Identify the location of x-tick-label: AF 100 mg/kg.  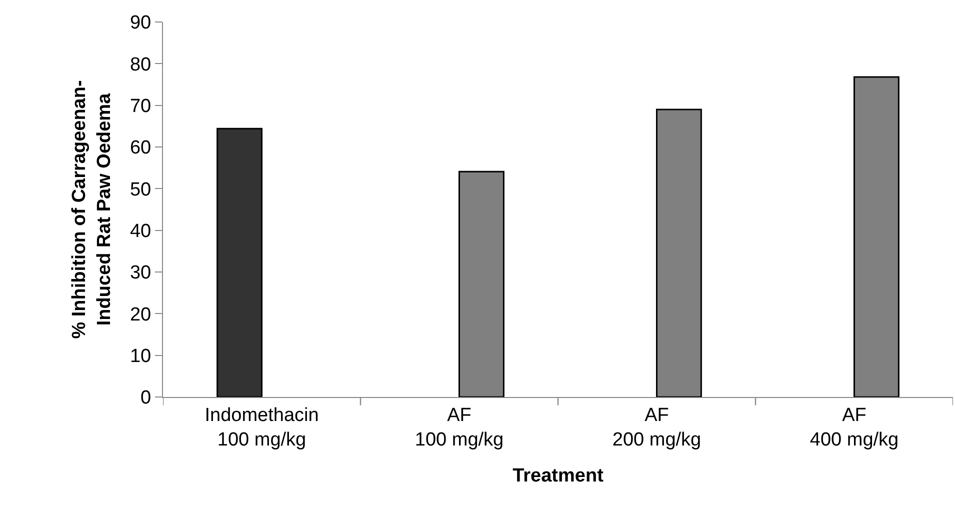
(459, 427).